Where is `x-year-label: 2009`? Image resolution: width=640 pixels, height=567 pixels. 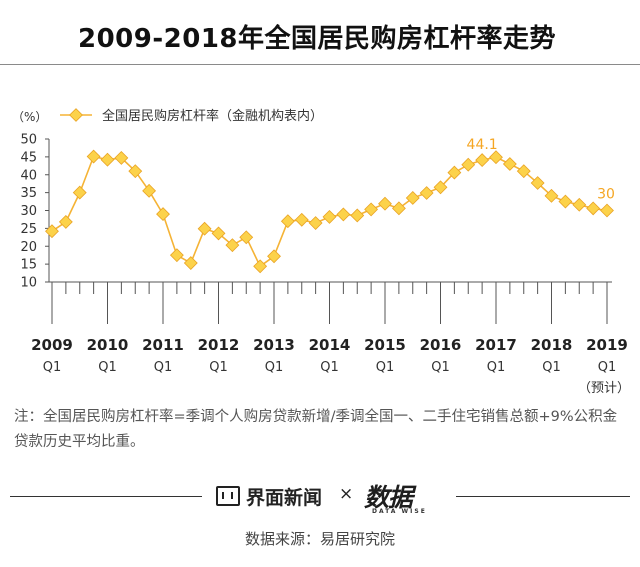
x-year-label: 2009 is located at coordinates (52, 345).